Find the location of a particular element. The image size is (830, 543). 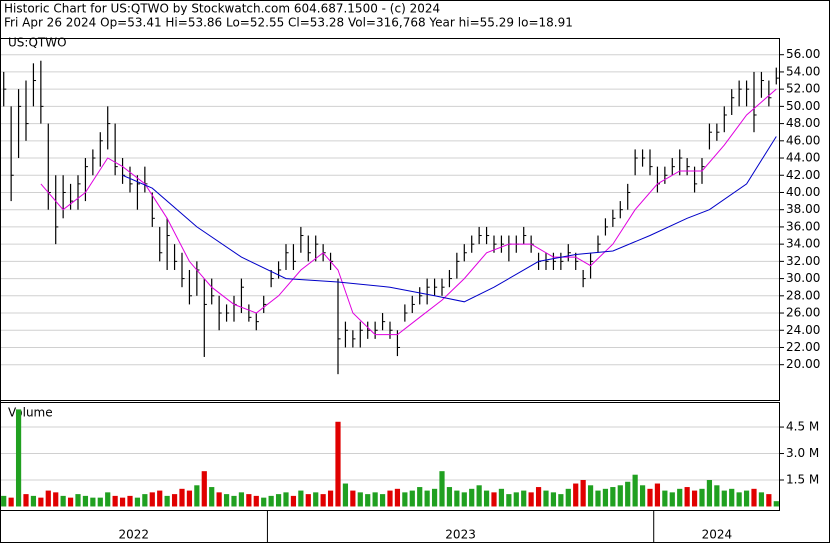

y-tick-label: 46.00 is located at coordinates (803, 140).